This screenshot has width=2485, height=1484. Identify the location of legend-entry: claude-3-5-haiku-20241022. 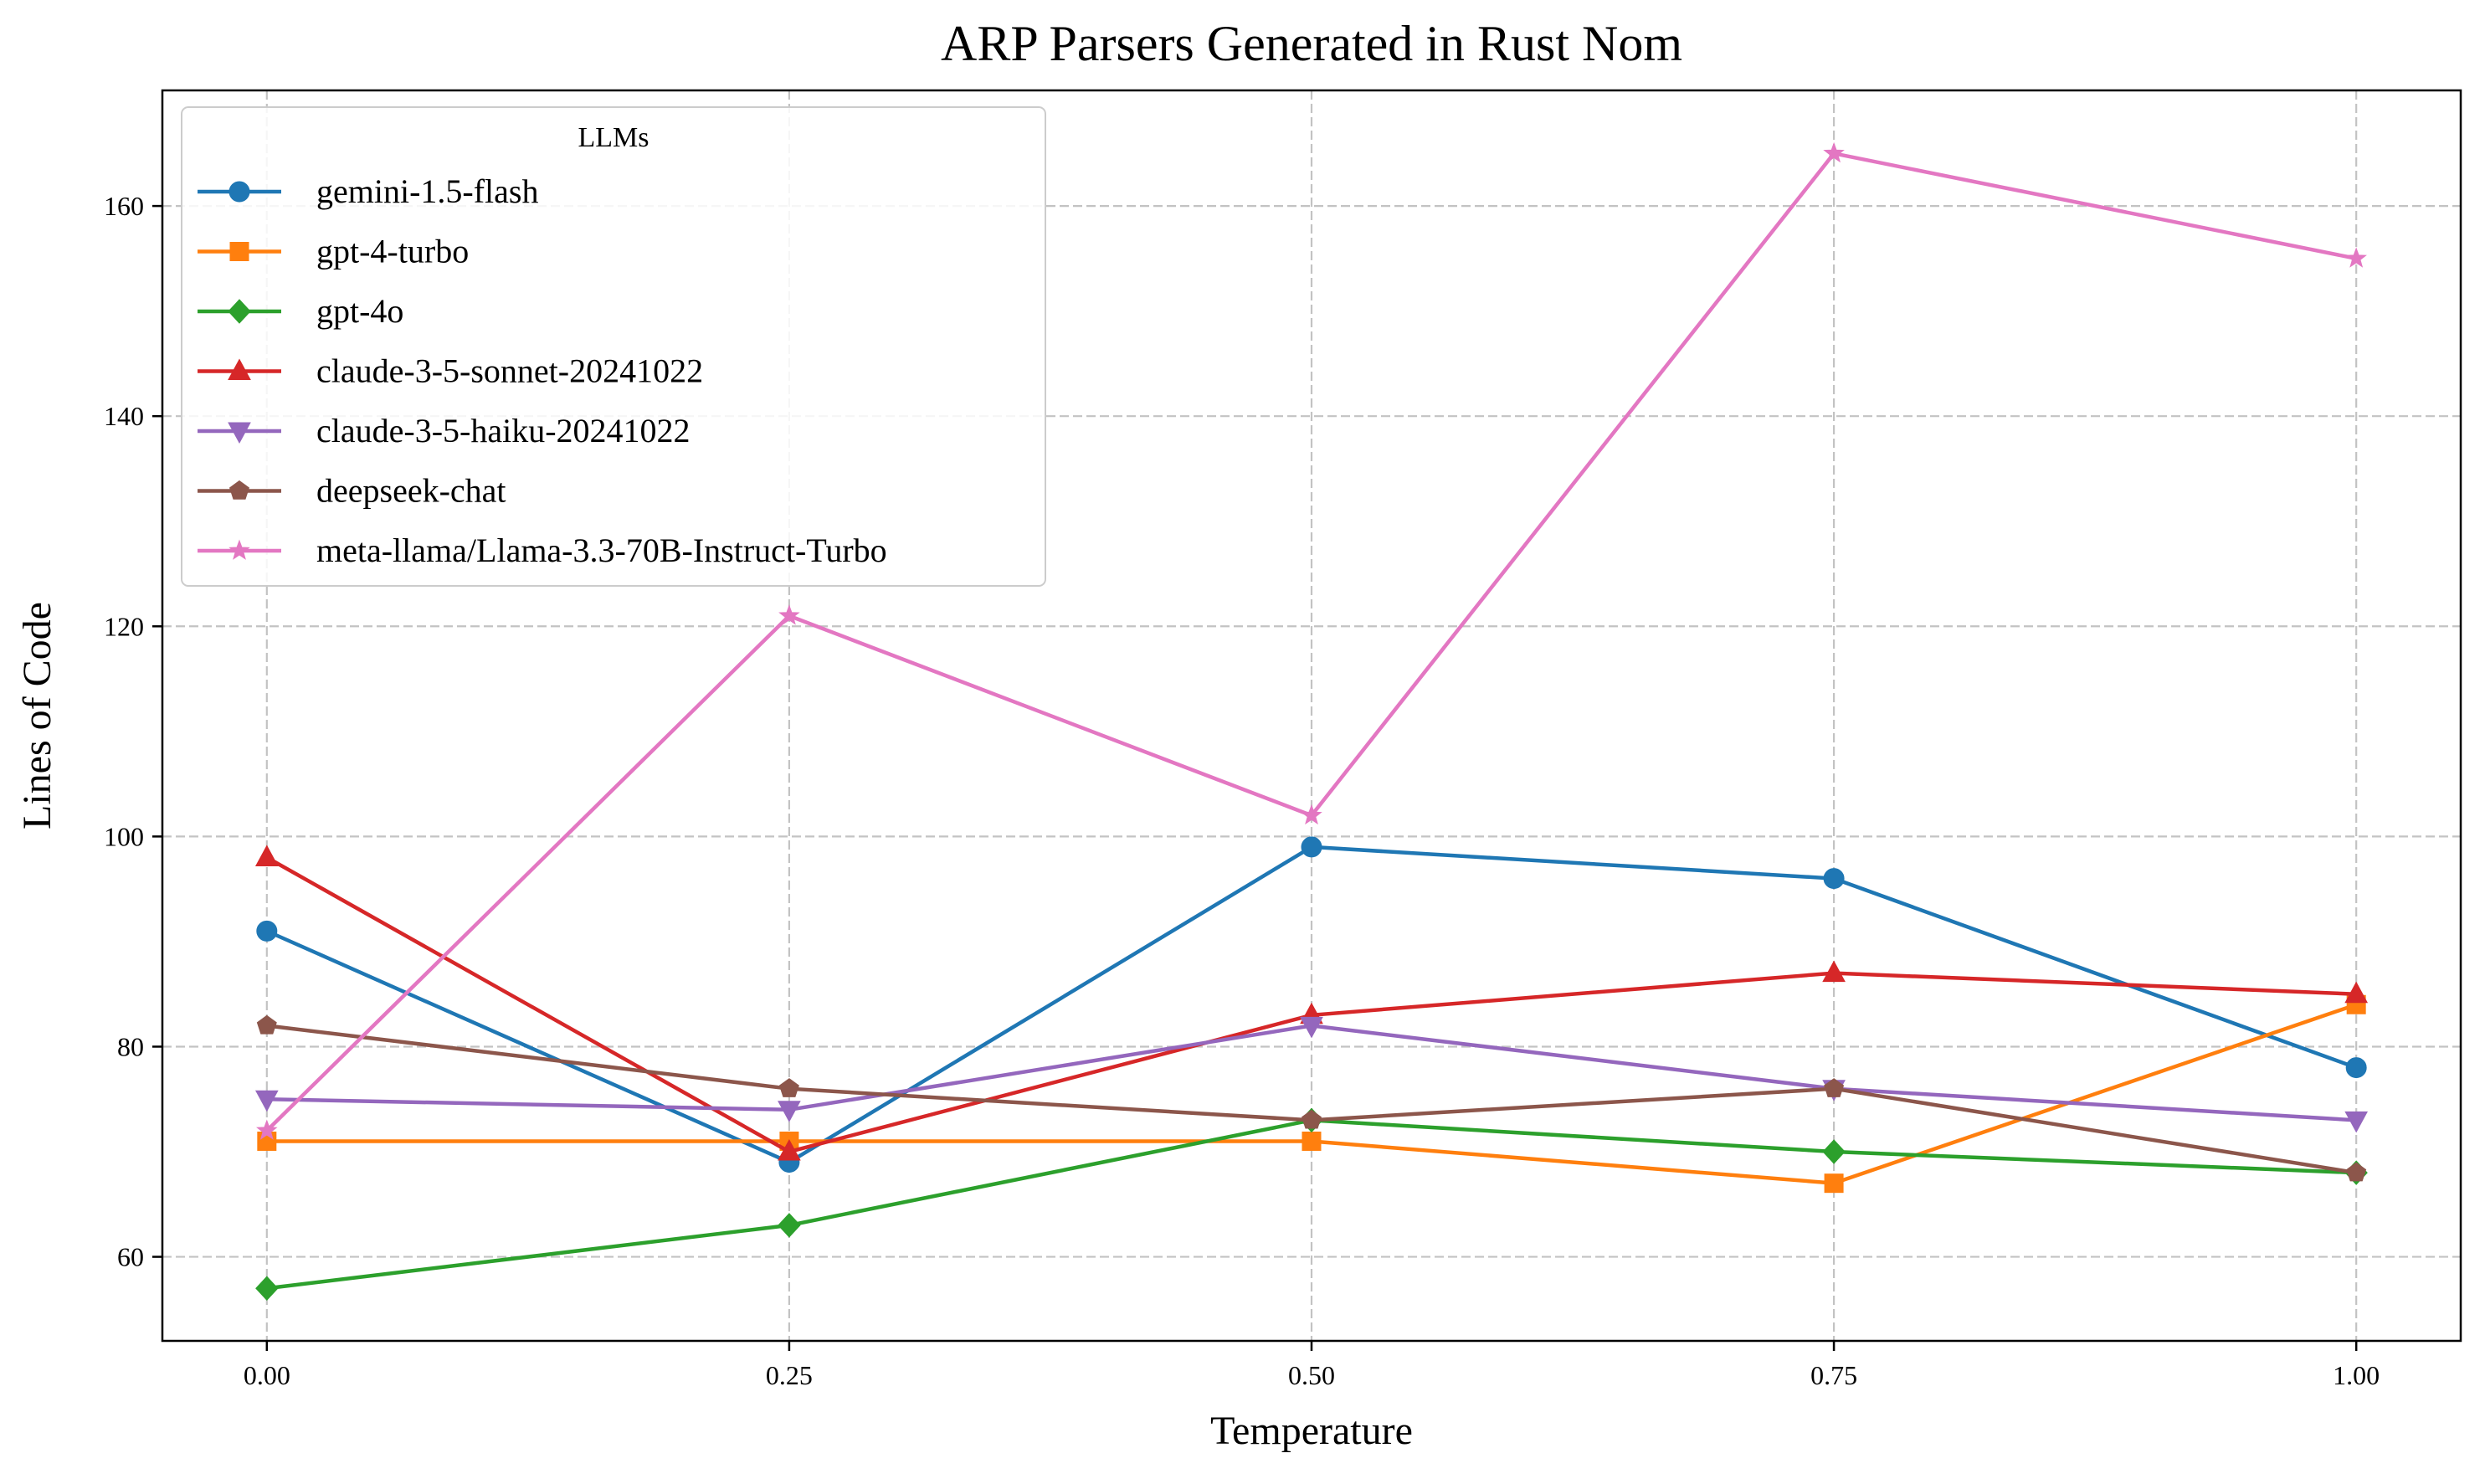
(444, 430).